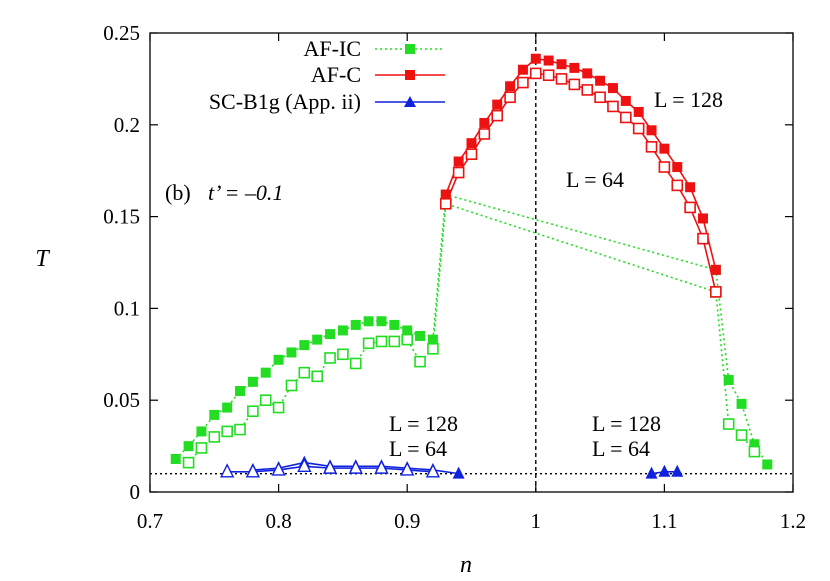 The height and width of the screenshot is (581, 830). Describe the element at coordinates (410, 101) in the screenshot. I see `legend-marker-sc-b1g` at that location.